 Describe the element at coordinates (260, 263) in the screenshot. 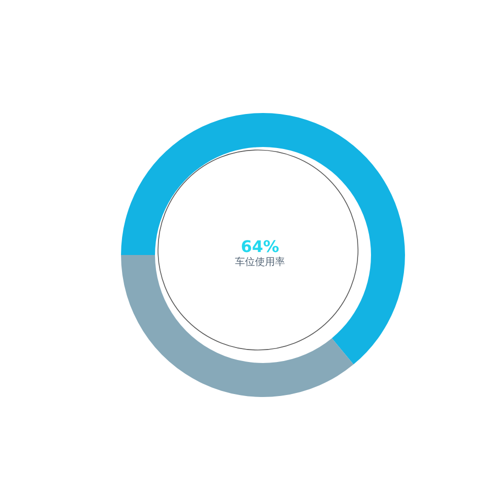

I see `slice-label: 车位使用率` at that location.